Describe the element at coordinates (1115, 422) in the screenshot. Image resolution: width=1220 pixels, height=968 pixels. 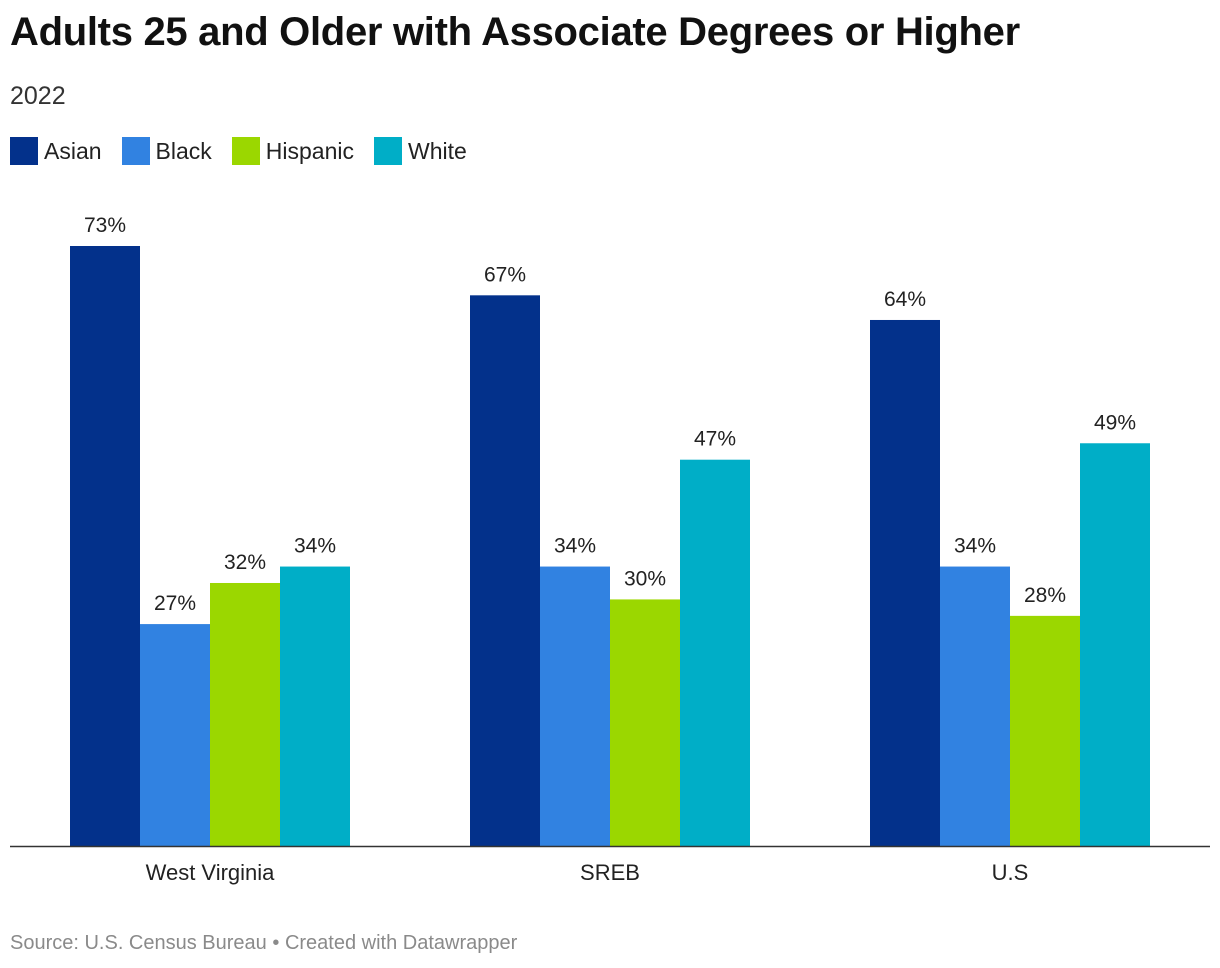
I see `data-label-white-u-s: 49%` at that location.